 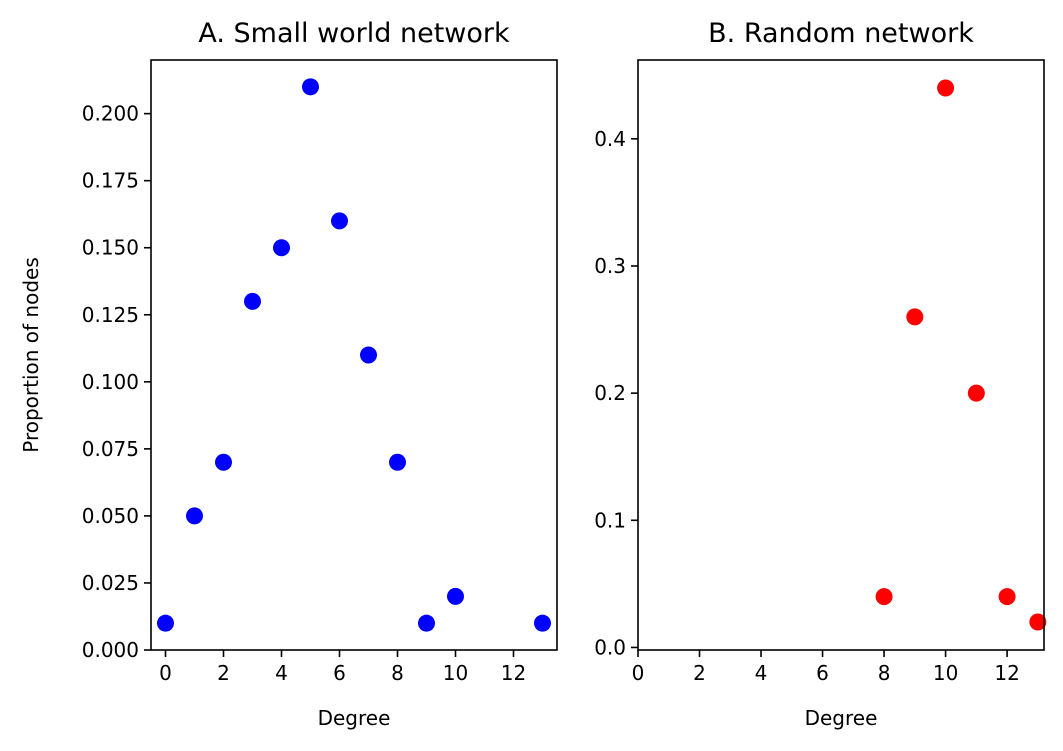 I want to click on panel-b-xlabel: Degree, so click(x=841, y=718).